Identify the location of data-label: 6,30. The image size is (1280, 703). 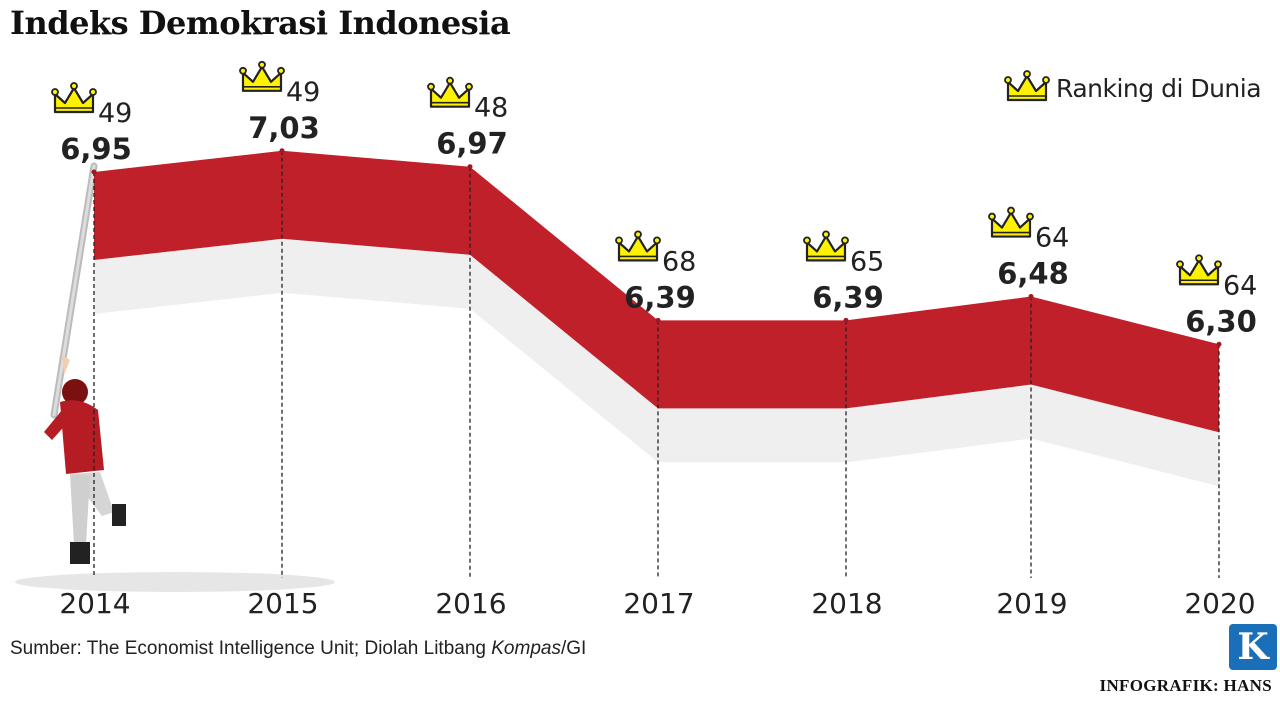
(1221, 321).